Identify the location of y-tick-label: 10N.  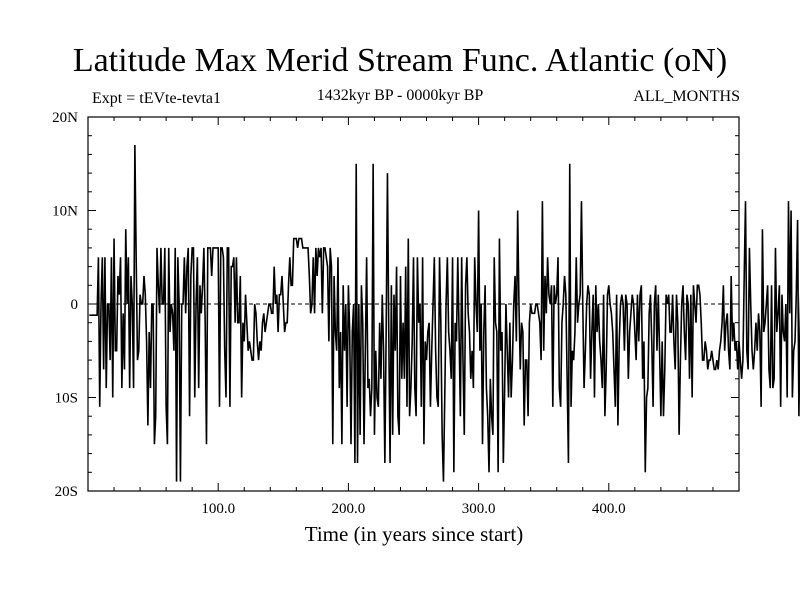
(65, 212).